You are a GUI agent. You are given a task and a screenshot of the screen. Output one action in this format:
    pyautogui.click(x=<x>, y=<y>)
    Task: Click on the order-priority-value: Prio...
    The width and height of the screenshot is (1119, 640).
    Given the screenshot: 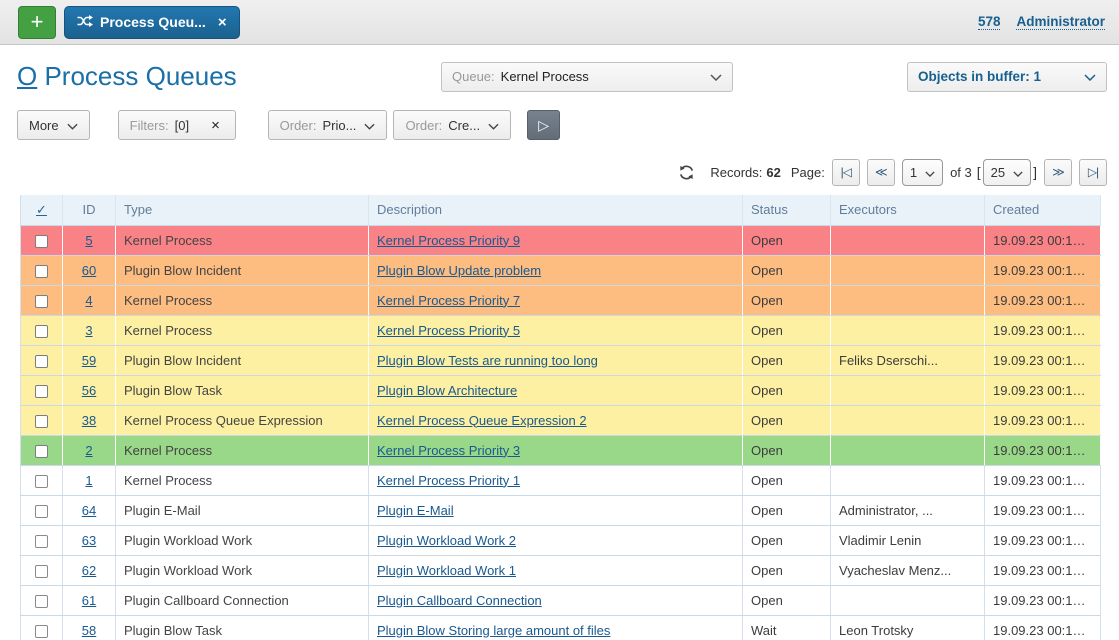 What is the action you would take?
    pyautogui.click(x=339, y=125)
    